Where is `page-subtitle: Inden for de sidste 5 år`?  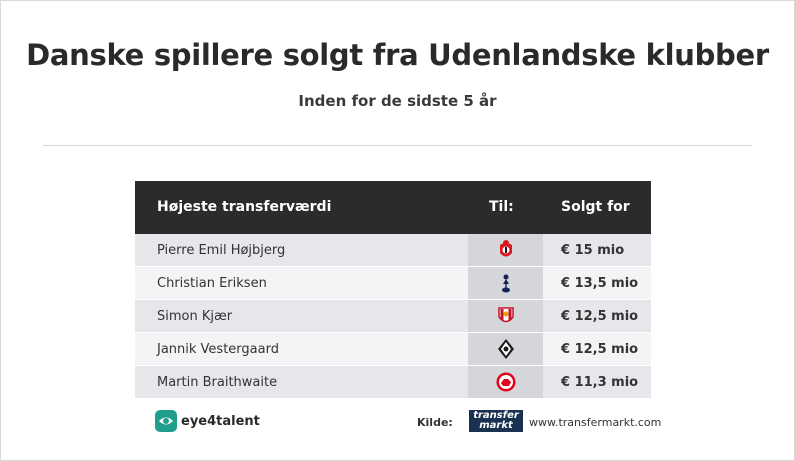 page-subtitle: Inden for de sidste 5 år is located at coordinates (397, 101).